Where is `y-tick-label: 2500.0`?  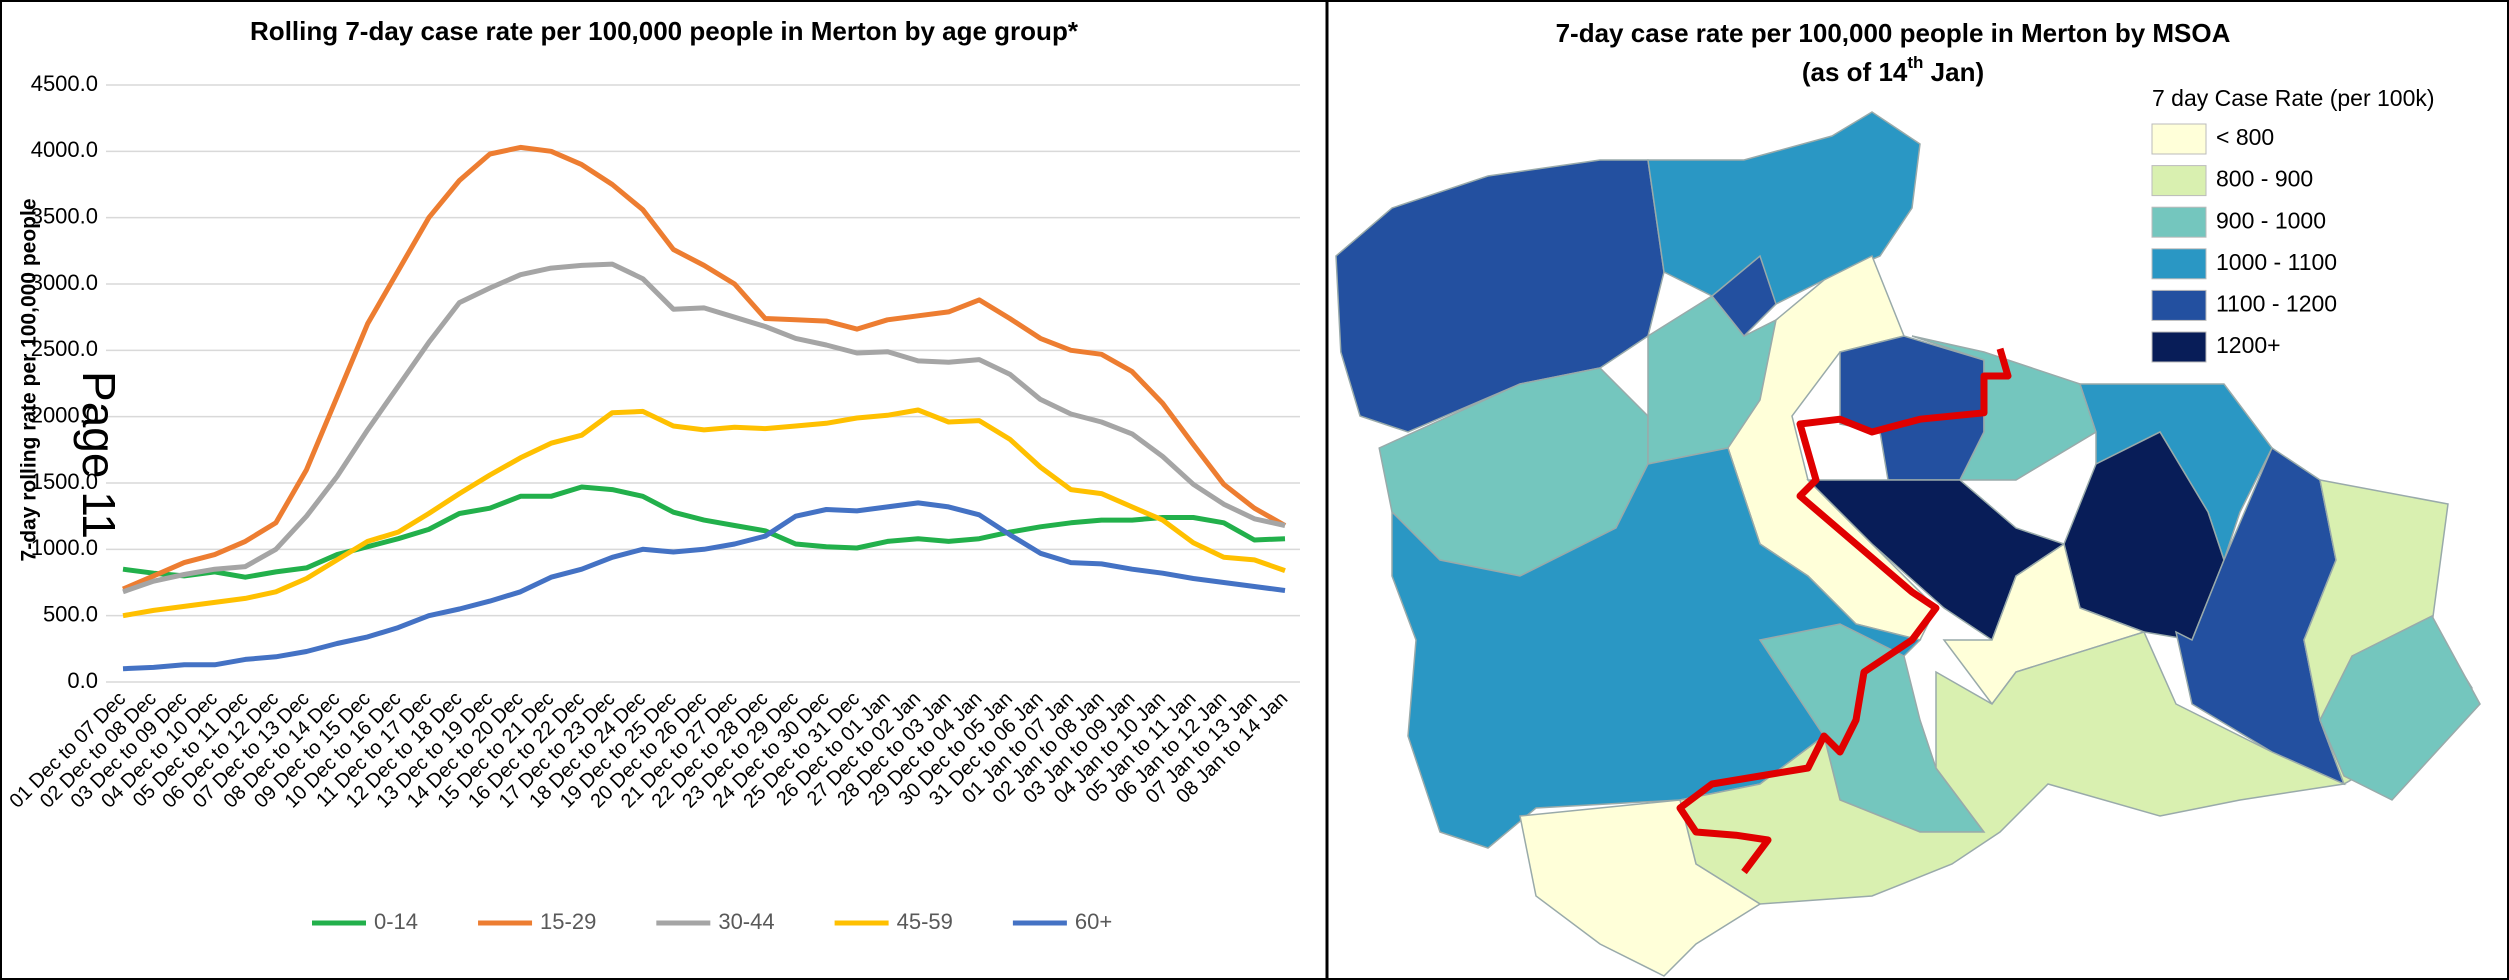
y-tick-label: 2500.0 is located at coordinates (64, 348).